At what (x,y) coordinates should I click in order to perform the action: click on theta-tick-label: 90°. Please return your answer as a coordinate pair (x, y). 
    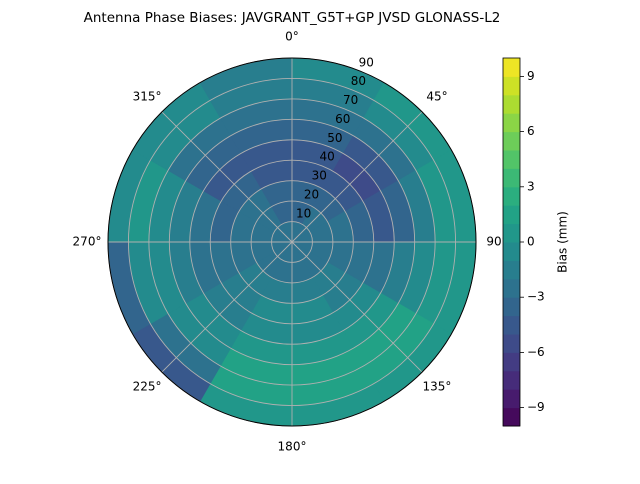
    Looking at the image, I should click on (496, 242).